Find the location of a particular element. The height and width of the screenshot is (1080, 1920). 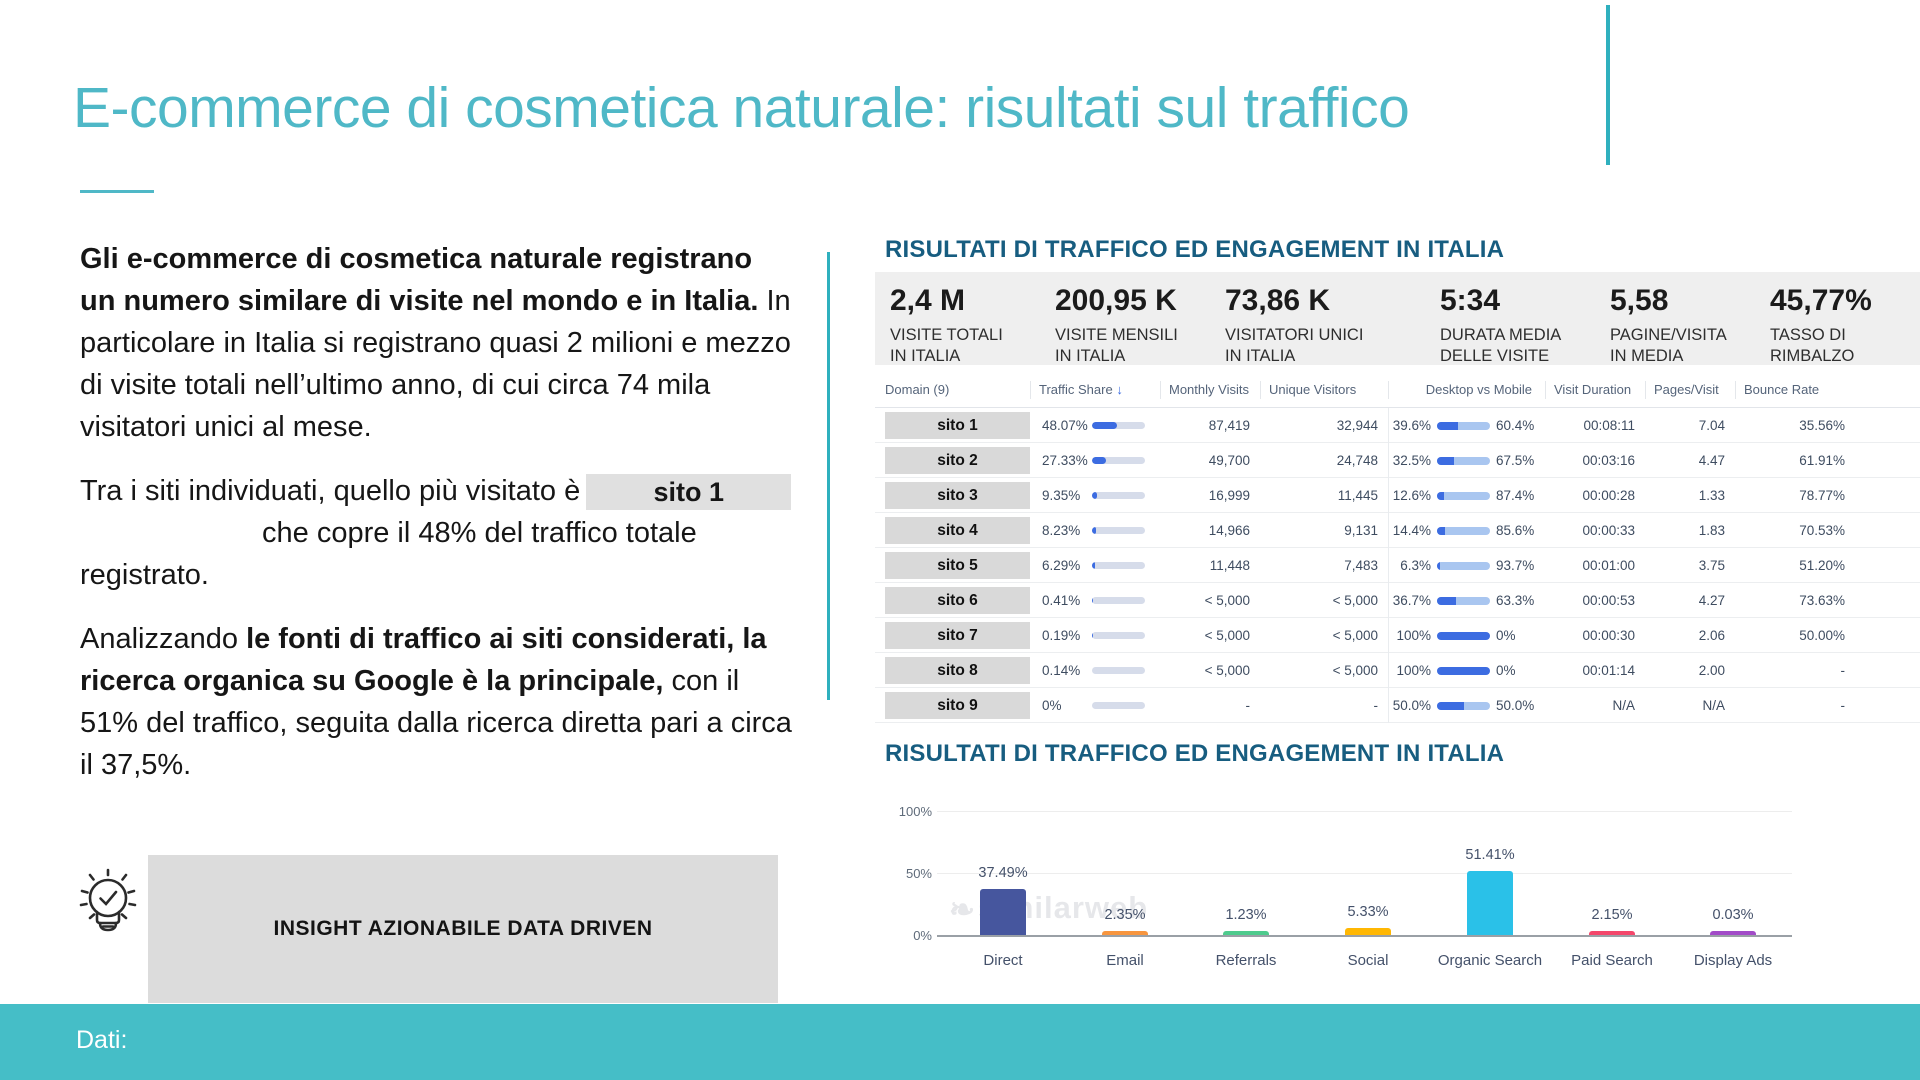

cell-traffic-share: 27.33% is located at coordinates (1095, 460).